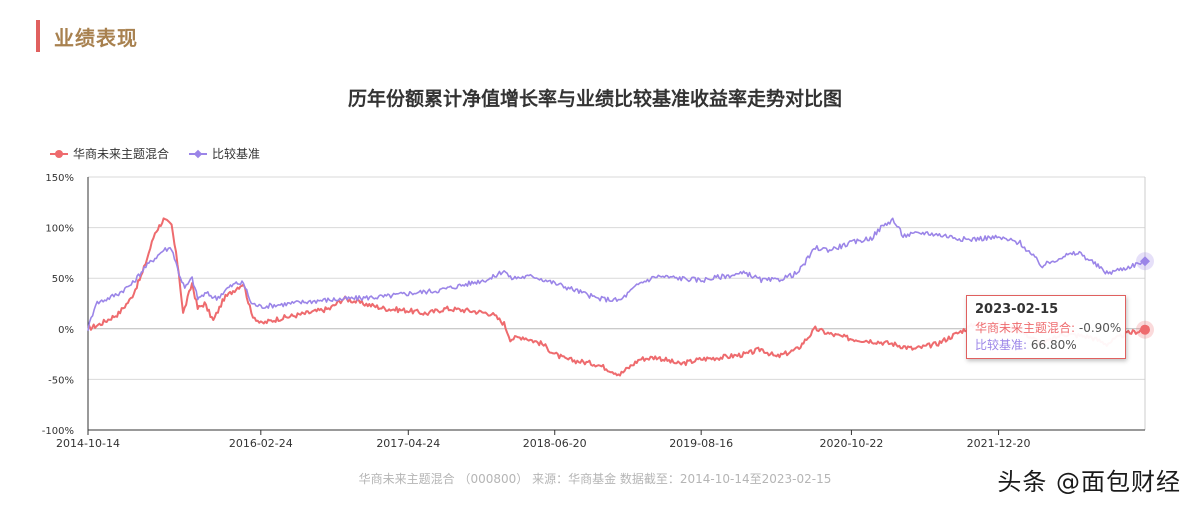 The image size is (1197, 510). What do you see at coordinates (1025, 328) in the screenshot?
I see `tooltip-label-fund: 华商未来主题混合:` at bounding box center [1025, 328].